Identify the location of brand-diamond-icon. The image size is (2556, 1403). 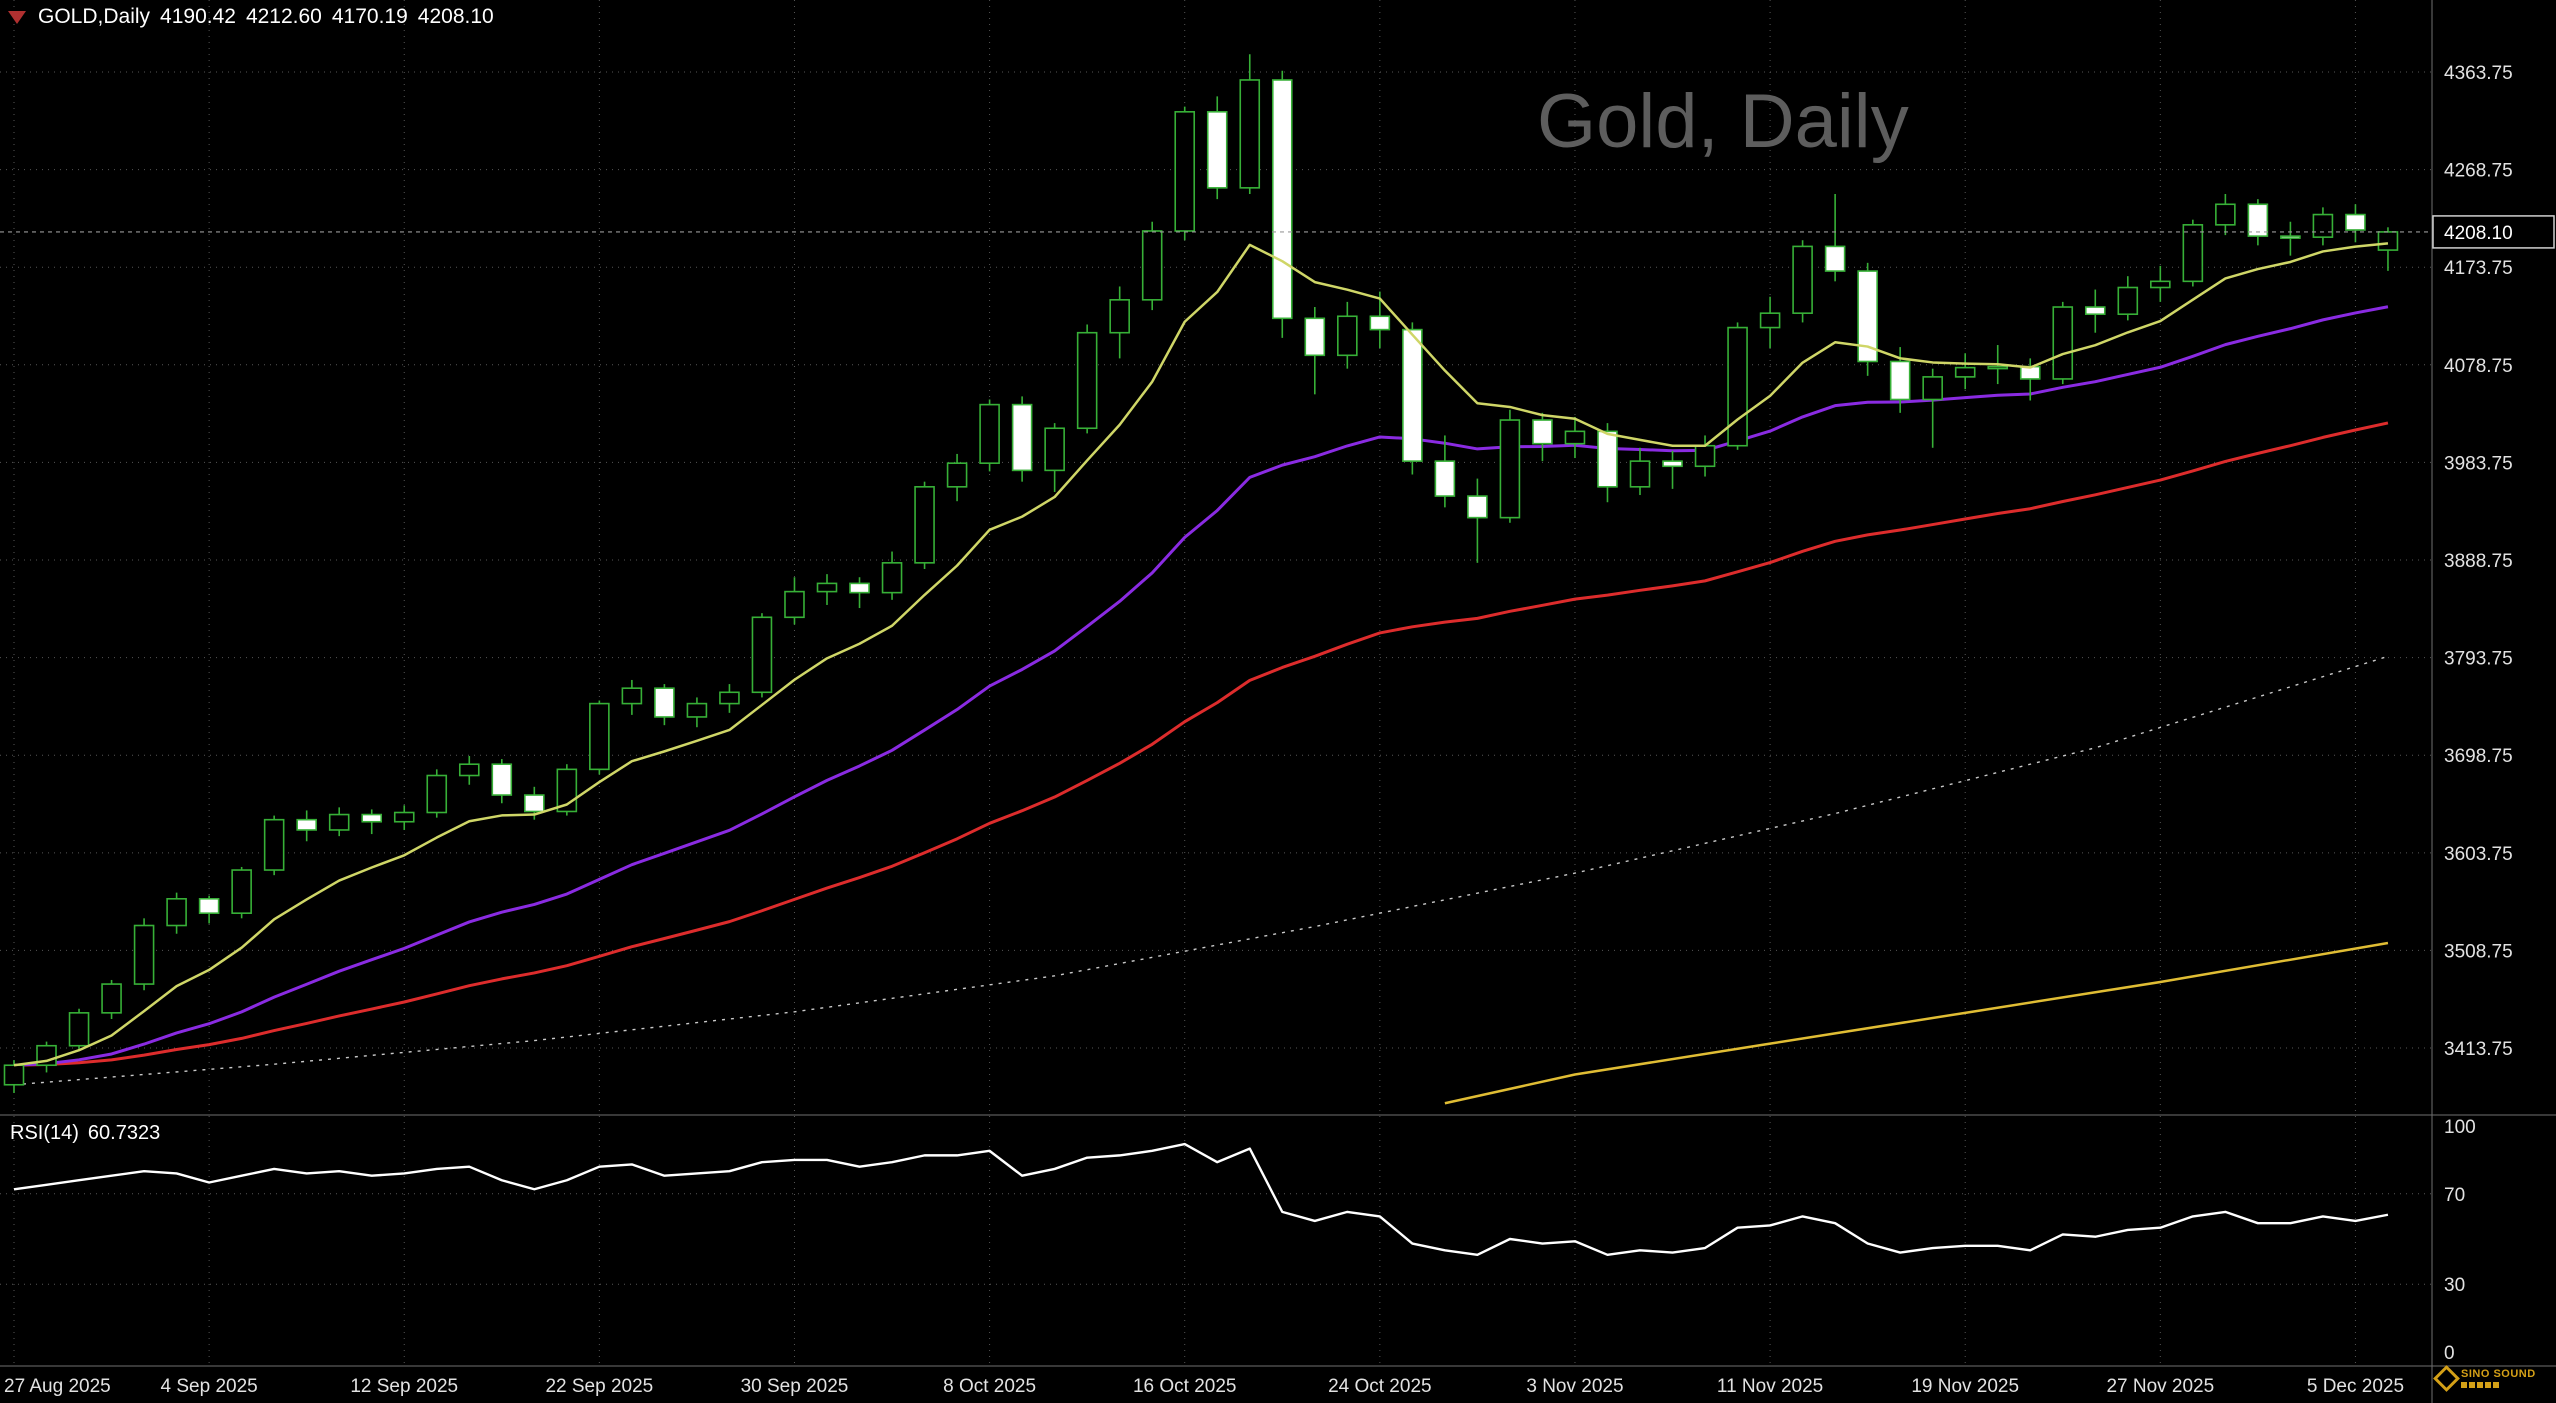
(2446, 1378).